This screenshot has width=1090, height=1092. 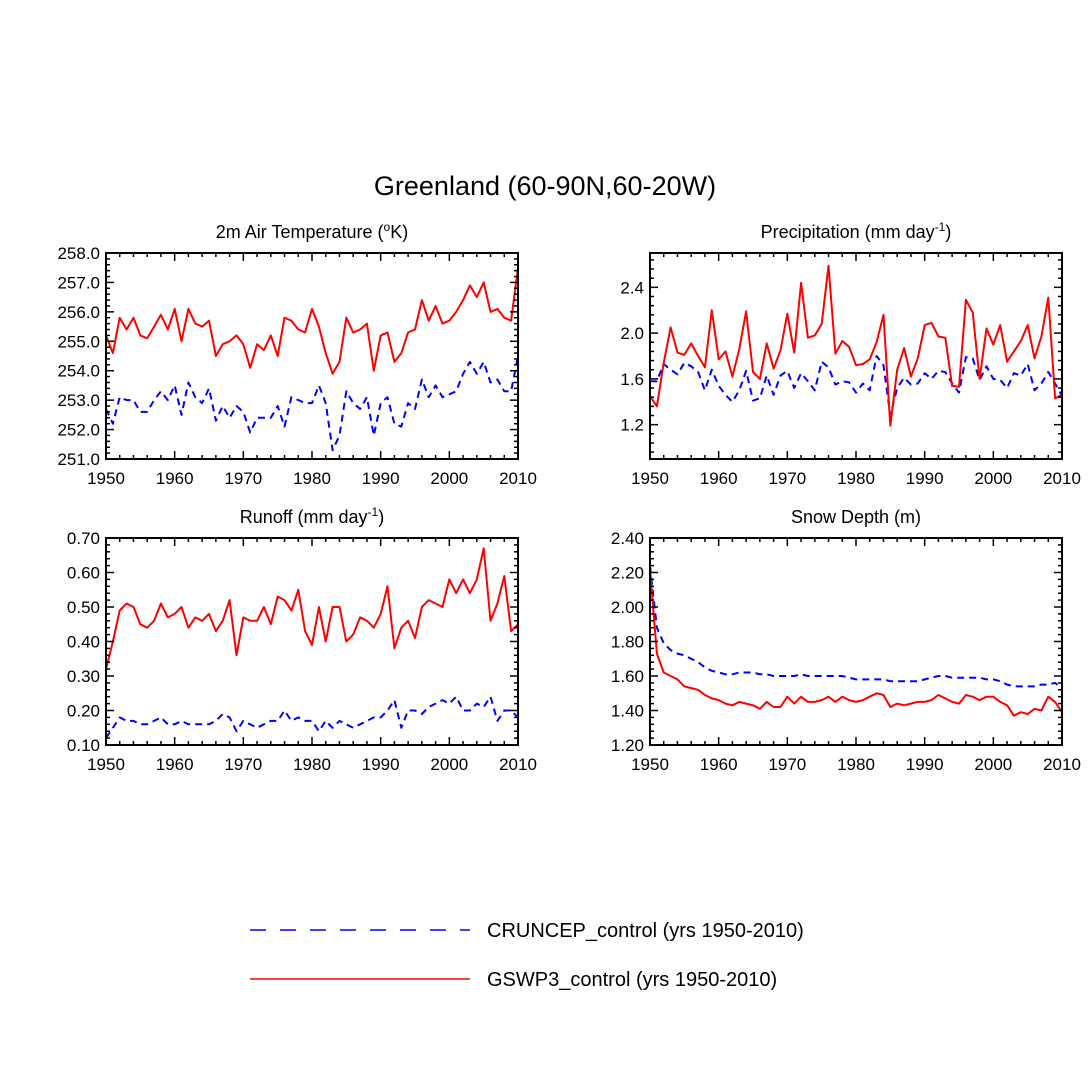 I want to click on panel-title: Precipitation (mm day-1), so click(x=856, y=231).